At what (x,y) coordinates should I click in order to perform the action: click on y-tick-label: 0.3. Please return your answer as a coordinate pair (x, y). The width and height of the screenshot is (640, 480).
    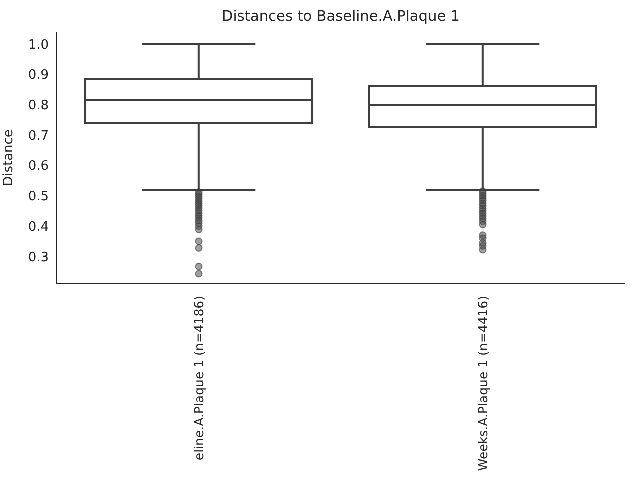
    Looking at the image, I should click on (38, 258).